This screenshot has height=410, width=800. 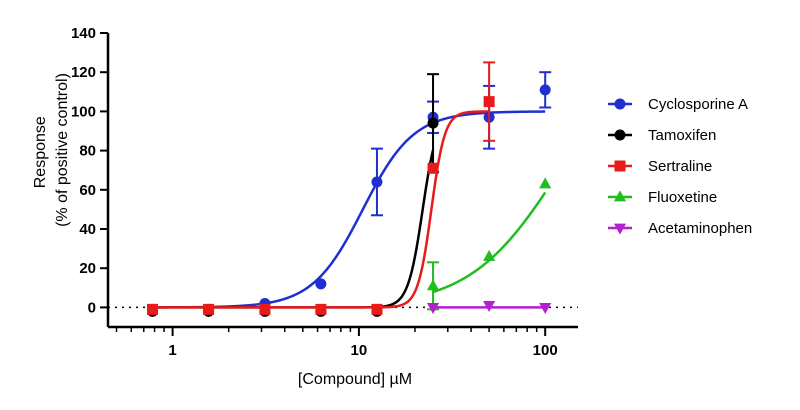 What do you see at coordinates (620, 135) in the screenshot?
I see `legend-marker-tamoxifen` at bounding box center [620, 135].